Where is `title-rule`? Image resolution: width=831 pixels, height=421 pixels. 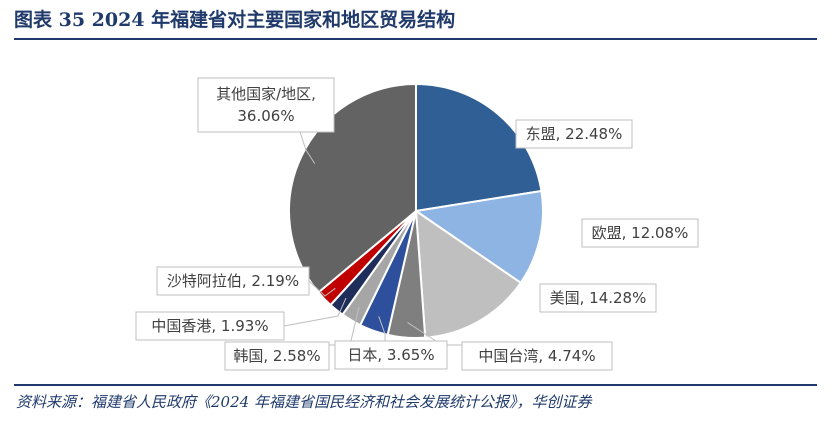
title-rule is located at coordinates (415, 39).